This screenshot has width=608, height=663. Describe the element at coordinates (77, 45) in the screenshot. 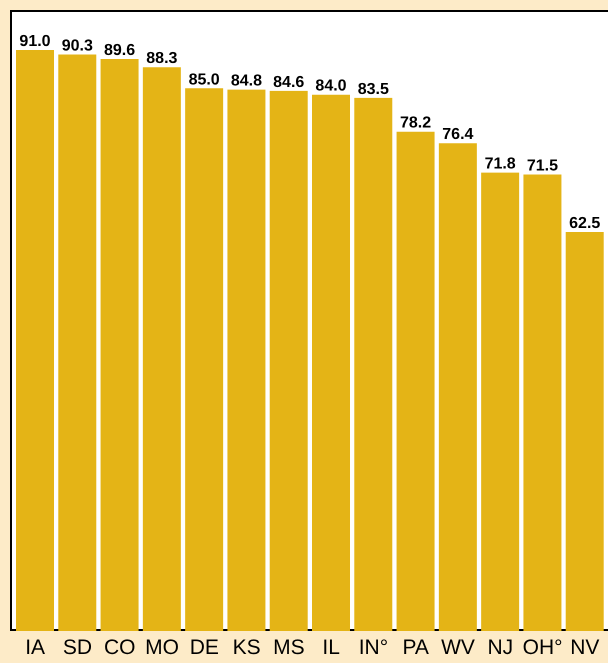

I see `data-label: 90.3` at that location.